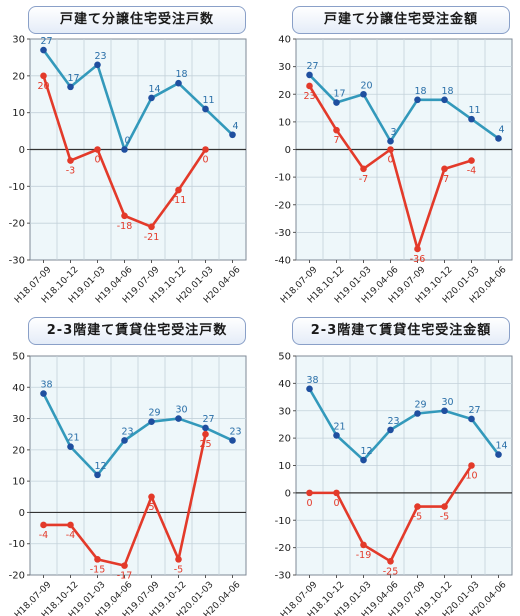 The image size is (520, 616). What do you see at coordinates (70, 171) in the screenshot?
I see `data-label: -3` at bounding box center [70, 171].